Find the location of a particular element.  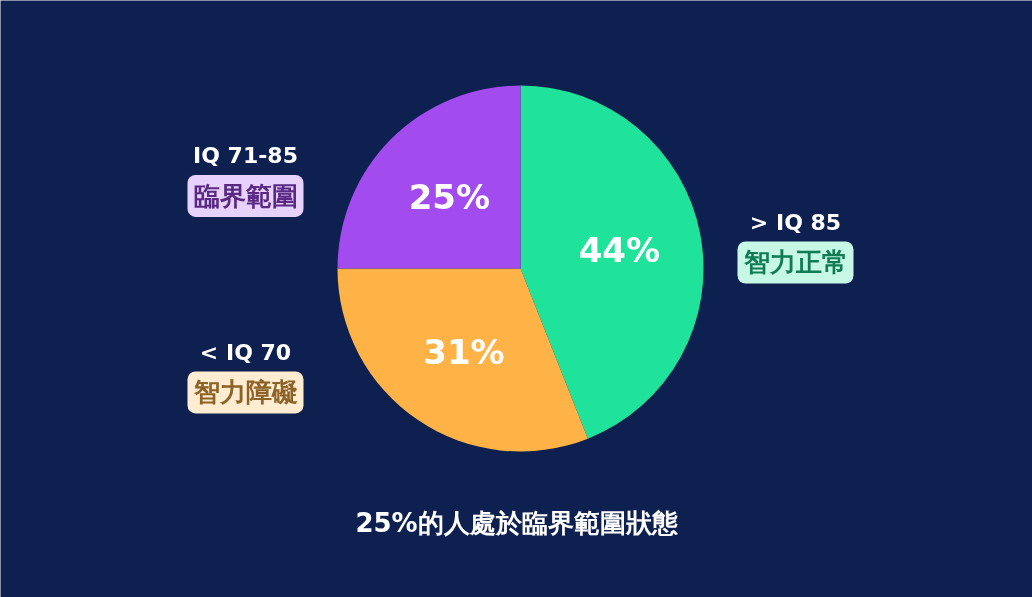

data-label: 25% is located at coordinates (449, 197).